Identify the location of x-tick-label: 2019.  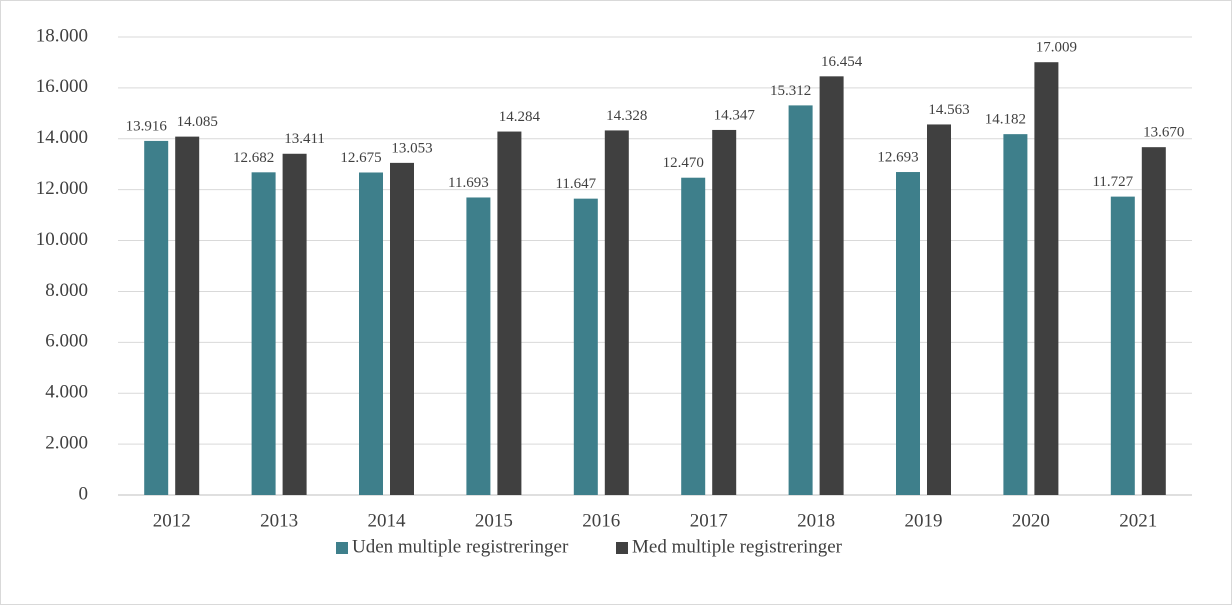
(924, 520).